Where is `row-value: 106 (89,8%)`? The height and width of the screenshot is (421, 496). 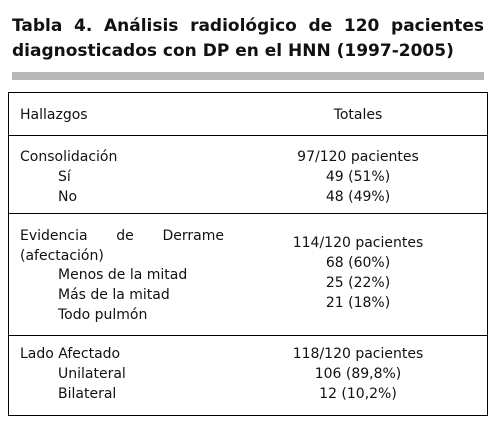
row-value: 106 (89,8%) is located at coordinates (358, 374).